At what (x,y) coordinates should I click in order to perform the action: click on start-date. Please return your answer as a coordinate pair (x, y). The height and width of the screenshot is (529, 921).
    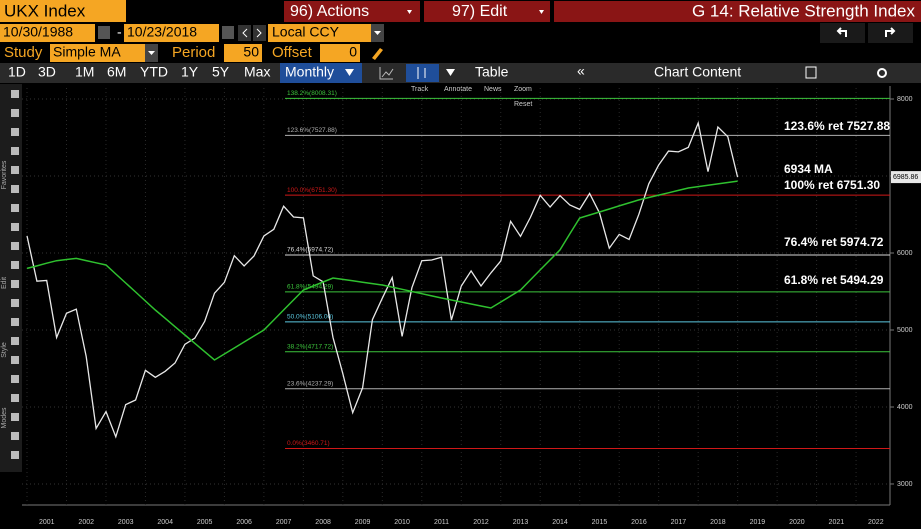
    Looking at the image, I should click on (47, 33).